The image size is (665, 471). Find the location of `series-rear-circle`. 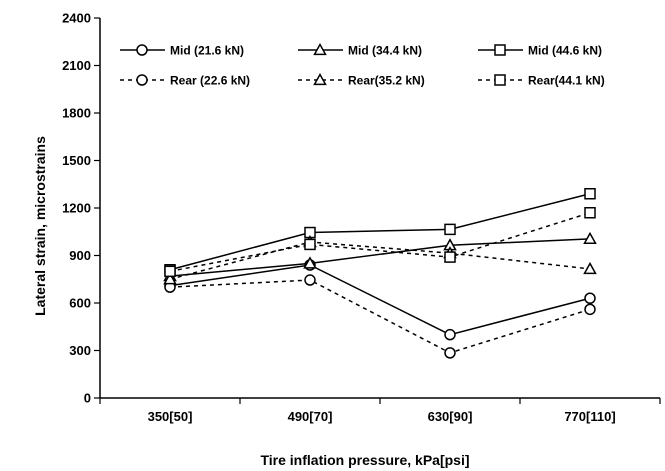

series-rear-circle is located at coordinates (380, 316).